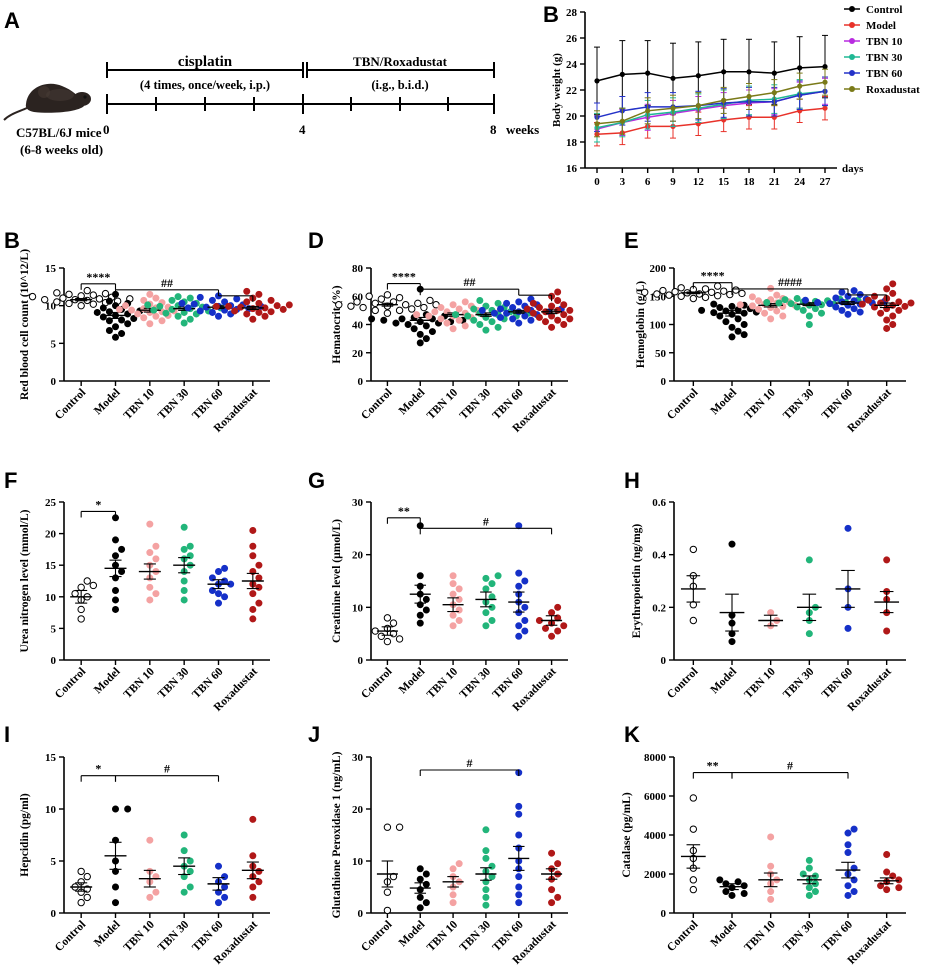 This screenshot has width=934, height=971. What do you see at coordinates (655, 758) in the screenshot?
I see `y-tick-label: 8000` at bounding box center [655, 758].